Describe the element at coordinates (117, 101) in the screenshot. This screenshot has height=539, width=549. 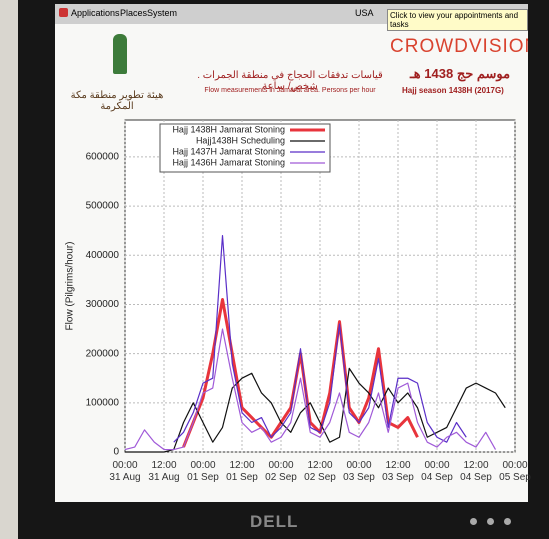
I see `org-ar: هيئة تطوير منطقة مكة المكرمة` at that location.